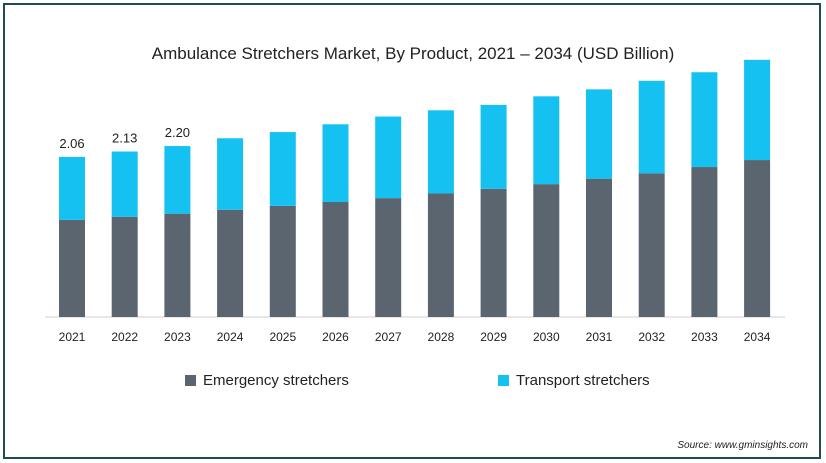 The width and height of the screenshot is (826, 463). What do you see at coordinates (440, 152) in the screenshot?
I see `bar-transport-2028` at bounding box center [440, 152].